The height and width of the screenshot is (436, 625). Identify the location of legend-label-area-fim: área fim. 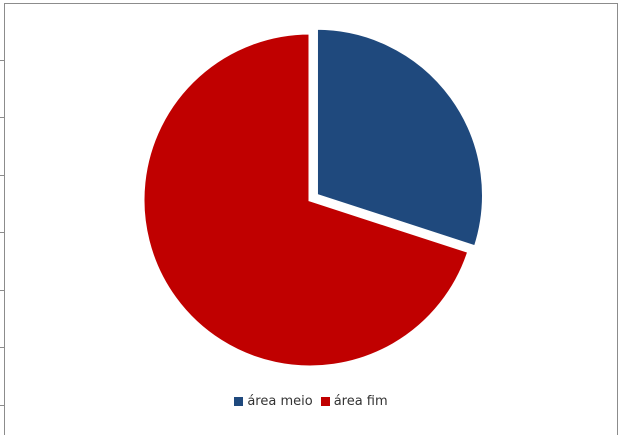
(360, 401).